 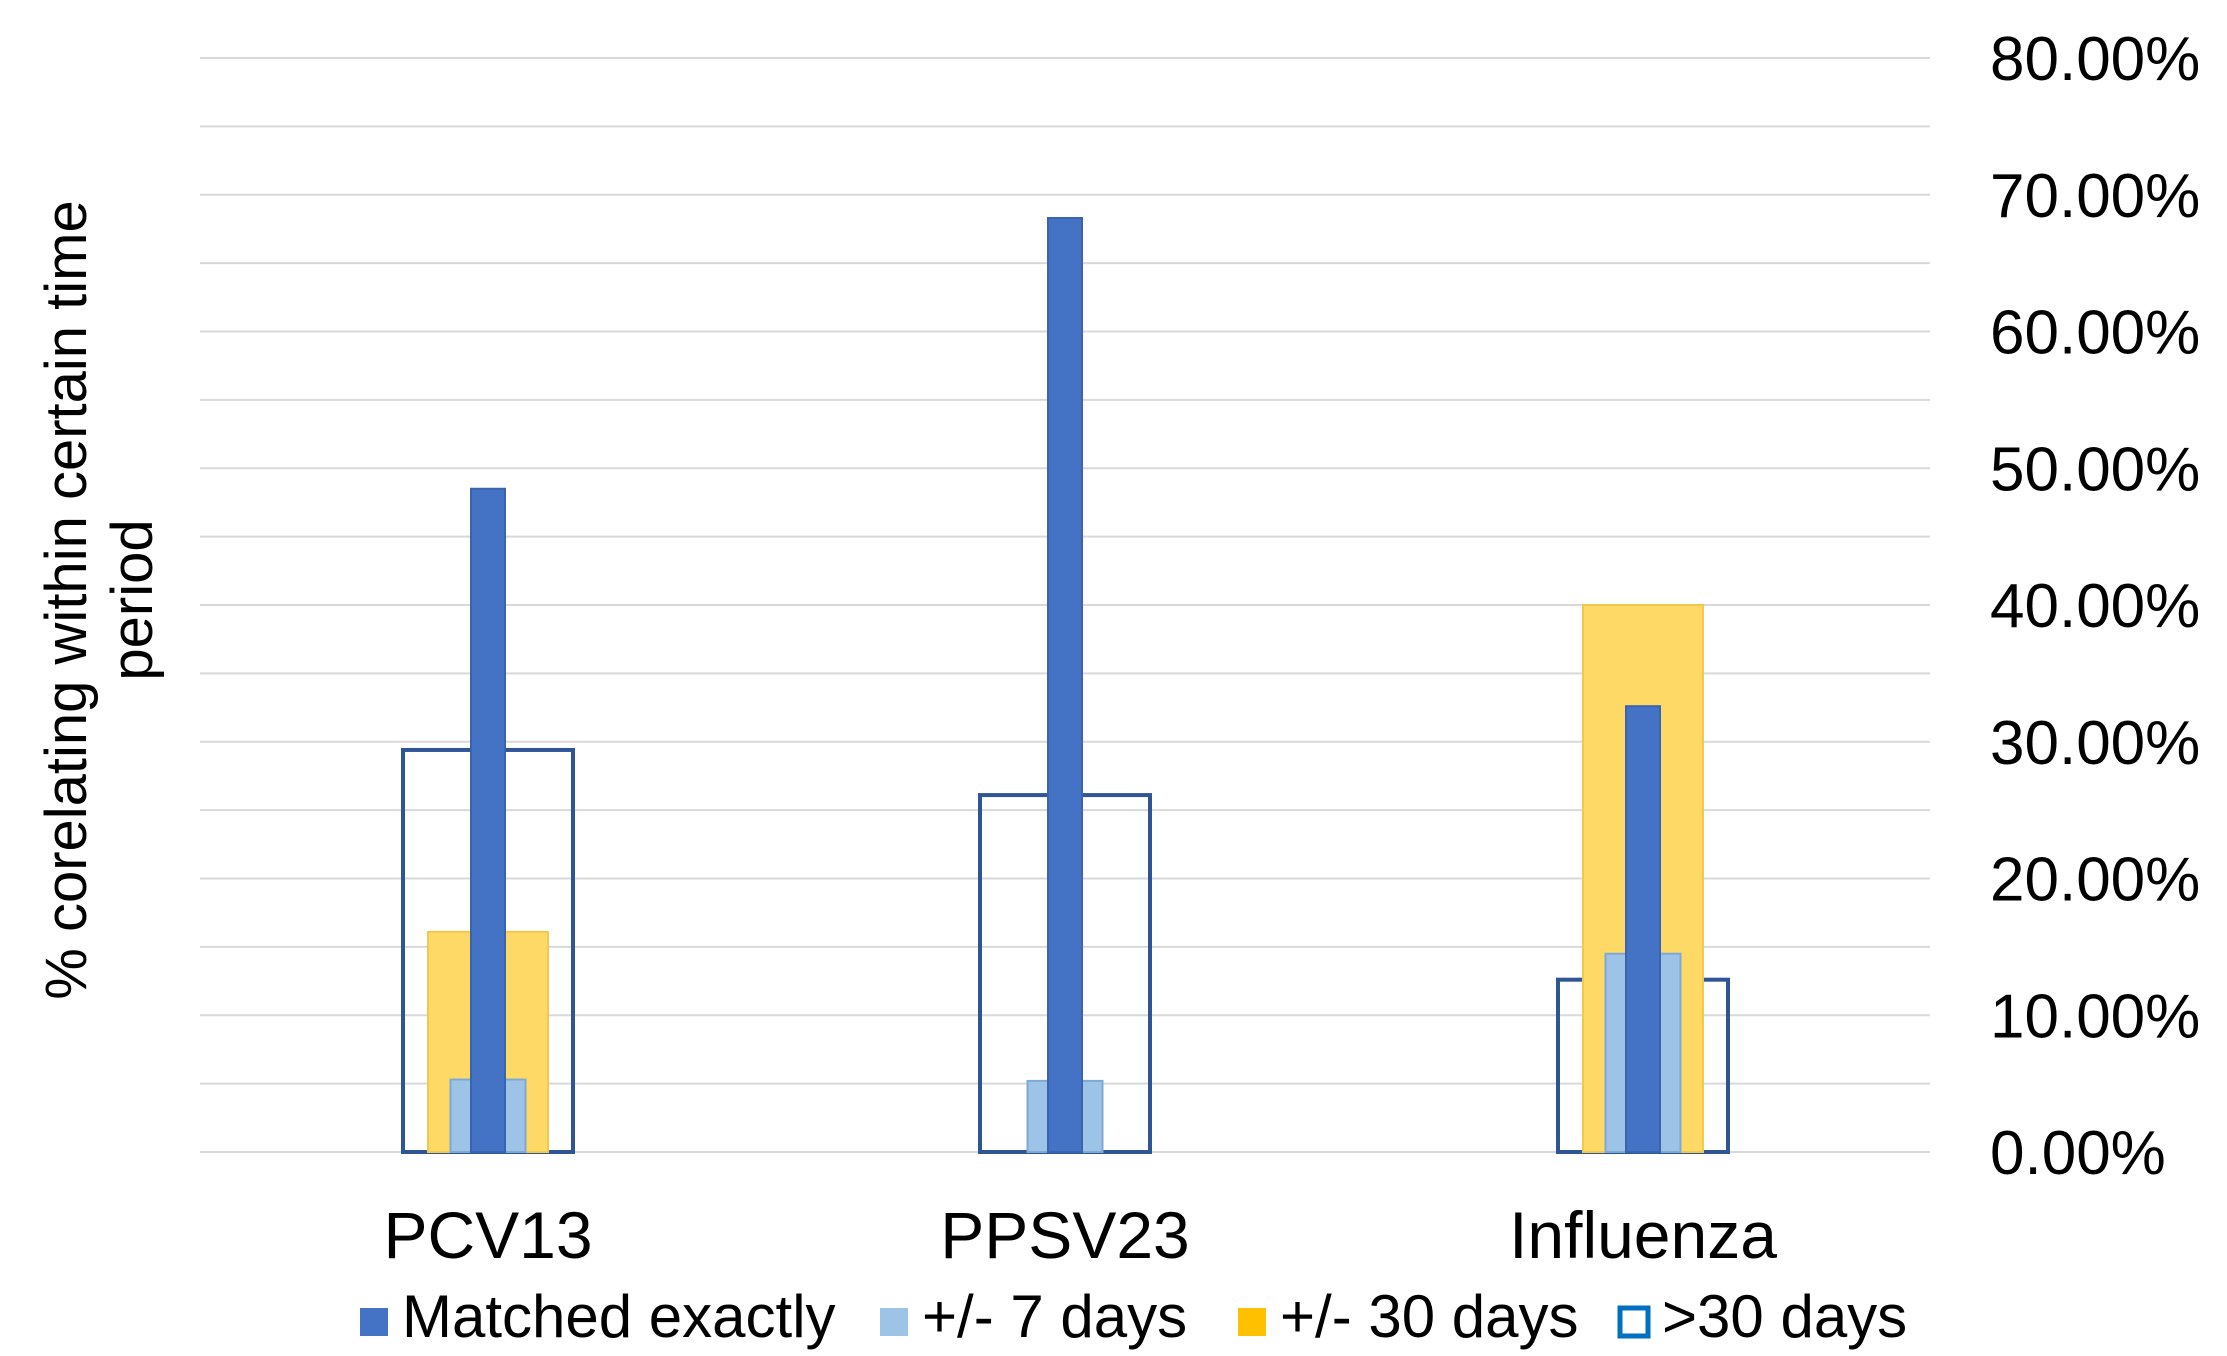 I want to click on y-tick-label: 40.00%, so click(x=2095, y=606).